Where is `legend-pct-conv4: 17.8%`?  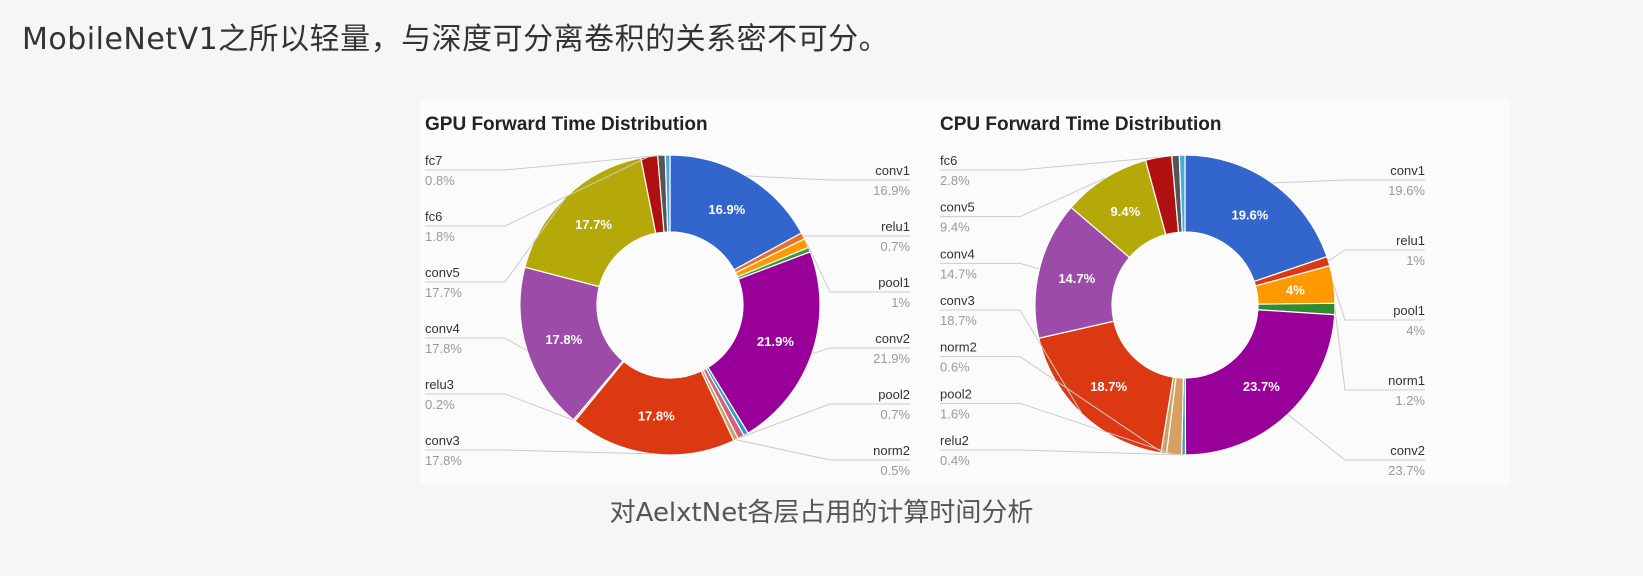
legend-pct-conv4: 17.8% is located at coordinates (443, 348).